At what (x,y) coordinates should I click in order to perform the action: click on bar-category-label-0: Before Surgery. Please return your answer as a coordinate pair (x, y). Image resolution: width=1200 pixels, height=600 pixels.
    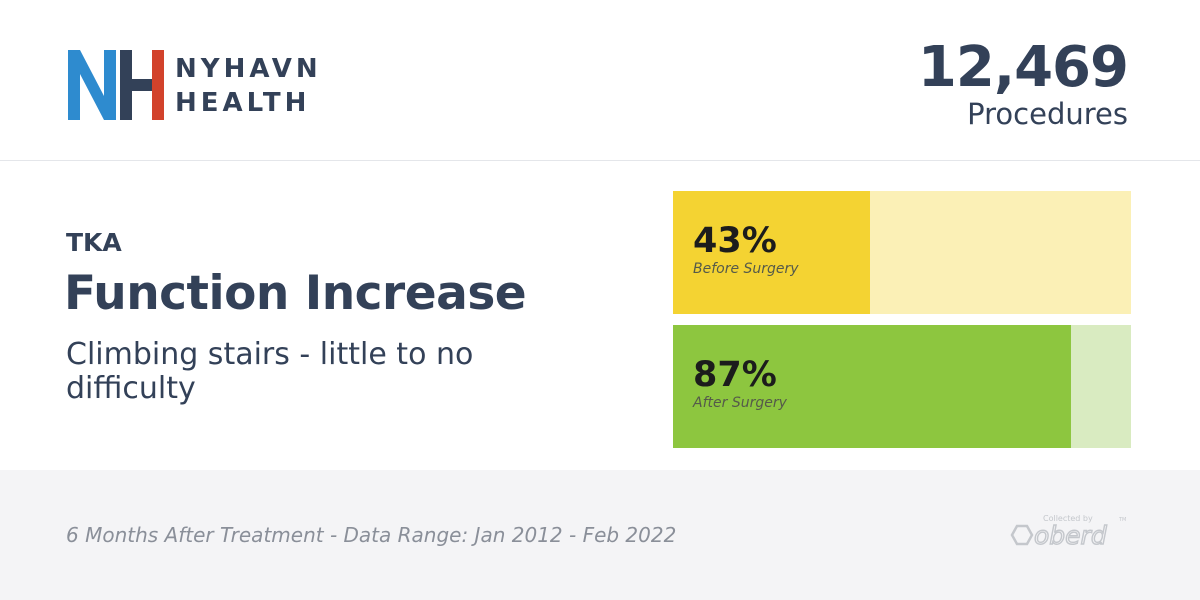
    Looking at the image, I should click on (746, 269).